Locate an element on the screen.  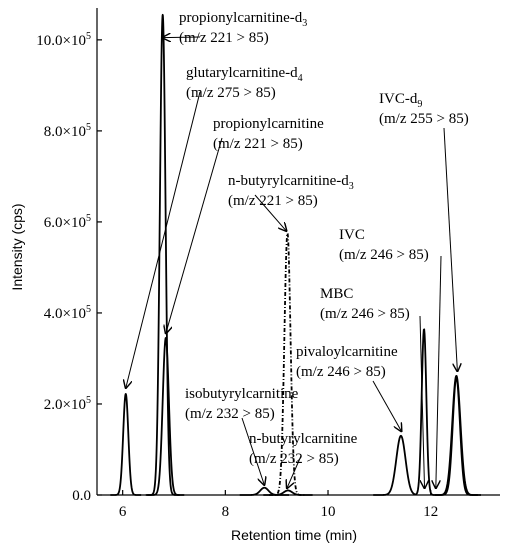
annotation-text: isobutyrylcarnitine is located at coordinates (242, 394).